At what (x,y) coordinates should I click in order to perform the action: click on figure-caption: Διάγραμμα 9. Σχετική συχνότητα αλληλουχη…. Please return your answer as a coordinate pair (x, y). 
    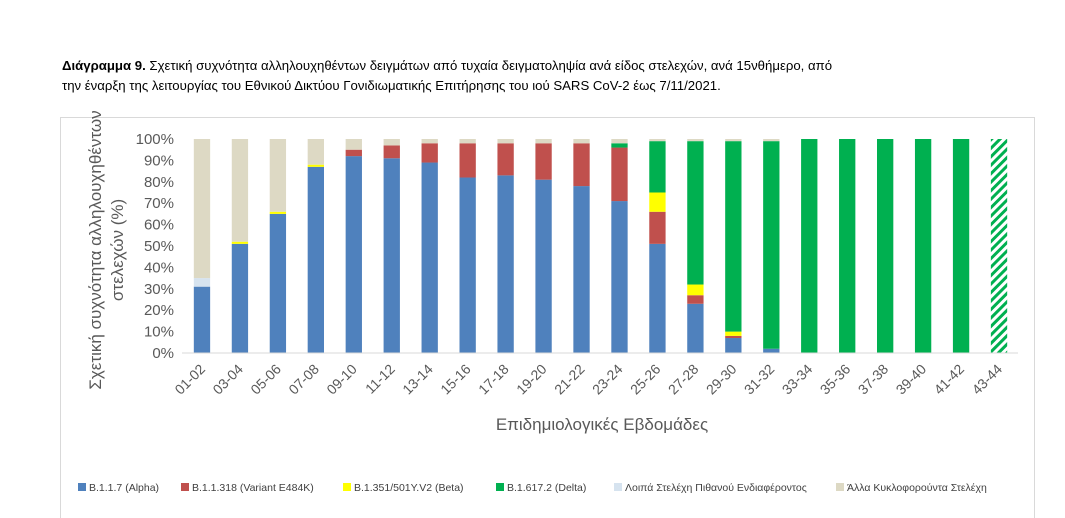
    Looking at the image, I should click on (542, 76).